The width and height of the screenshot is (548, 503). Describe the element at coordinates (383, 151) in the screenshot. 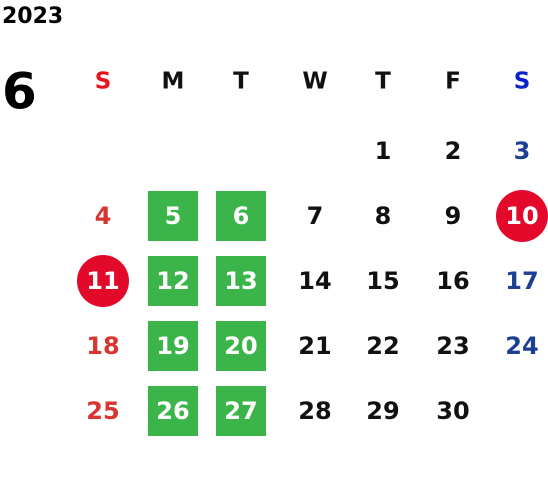

I see `day-number: 1` at that location.